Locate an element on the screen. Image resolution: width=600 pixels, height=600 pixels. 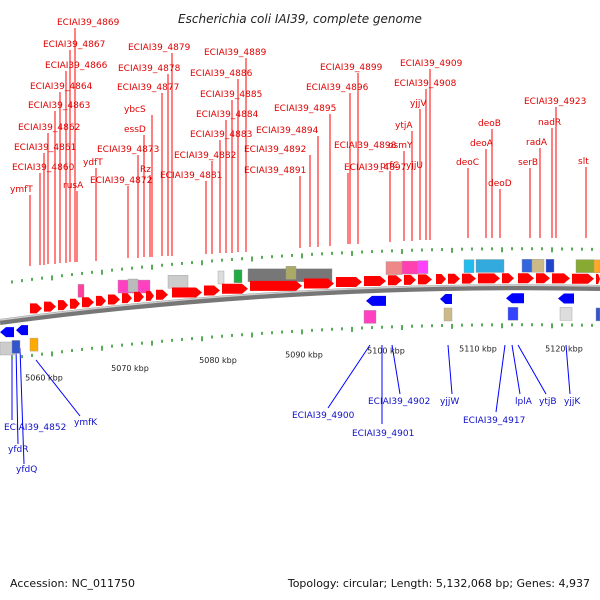
gene-label-bottom: ECIAI39_4902 is located at coordinates (399, 402).